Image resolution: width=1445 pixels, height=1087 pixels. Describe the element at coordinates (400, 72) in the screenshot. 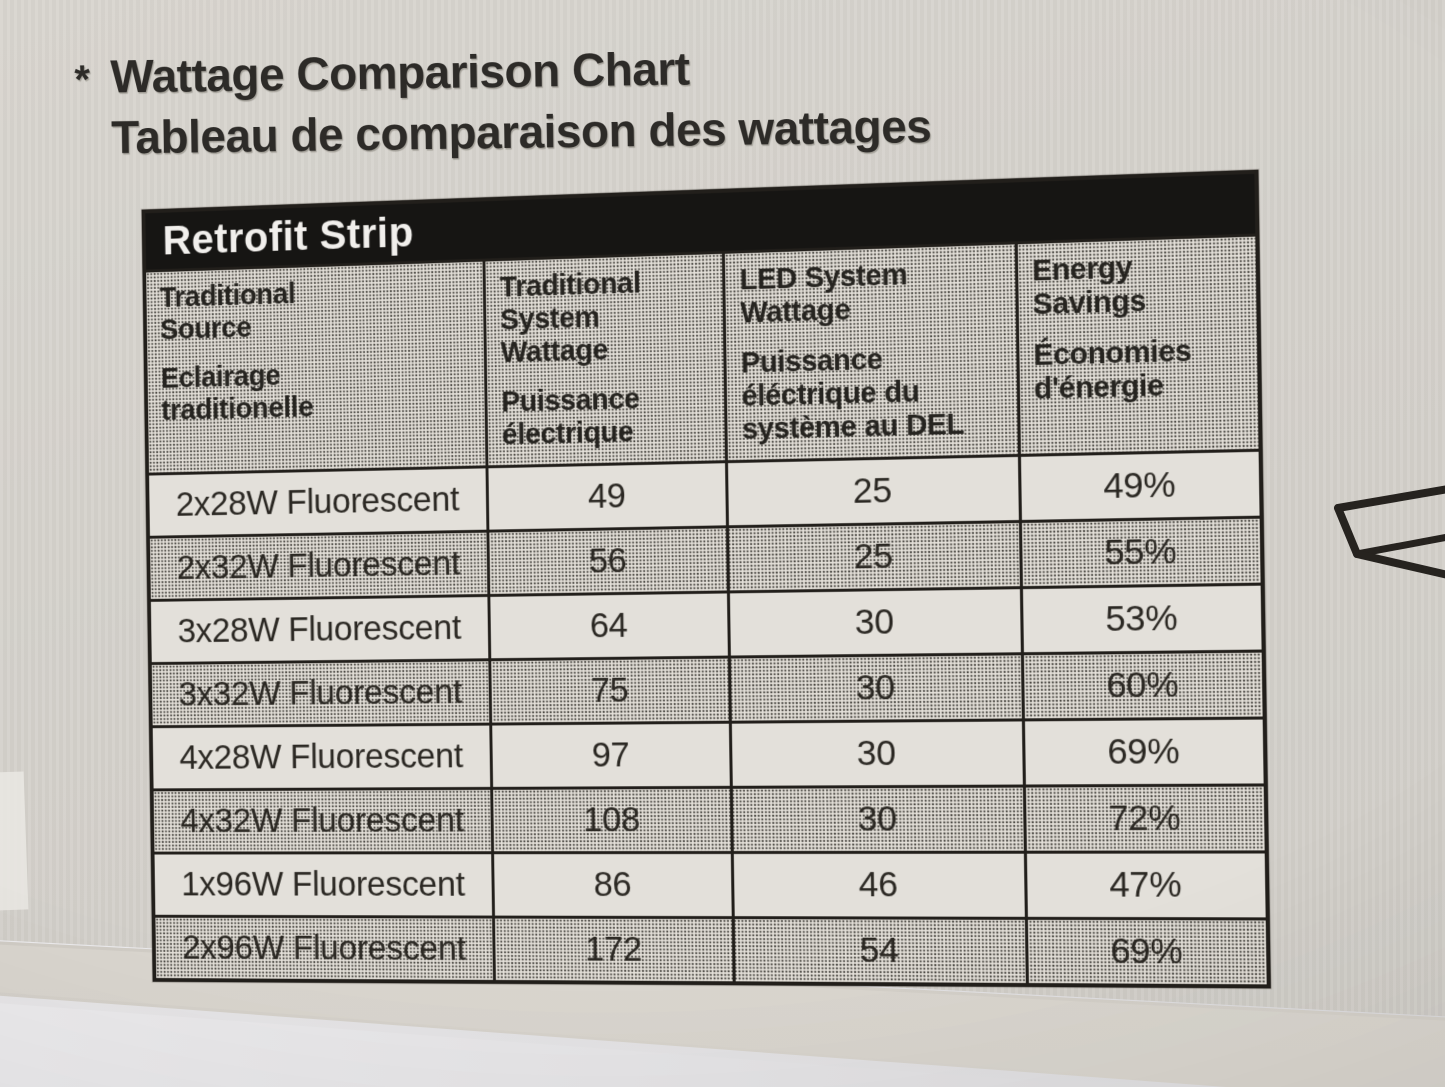

I see `title-english: Wattage Comparison Chart` at that location.